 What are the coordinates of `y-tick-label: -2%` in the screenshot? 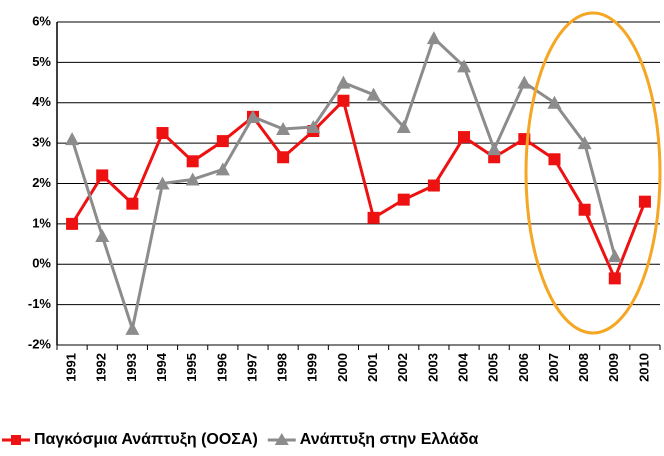 It's located at (40, 343).